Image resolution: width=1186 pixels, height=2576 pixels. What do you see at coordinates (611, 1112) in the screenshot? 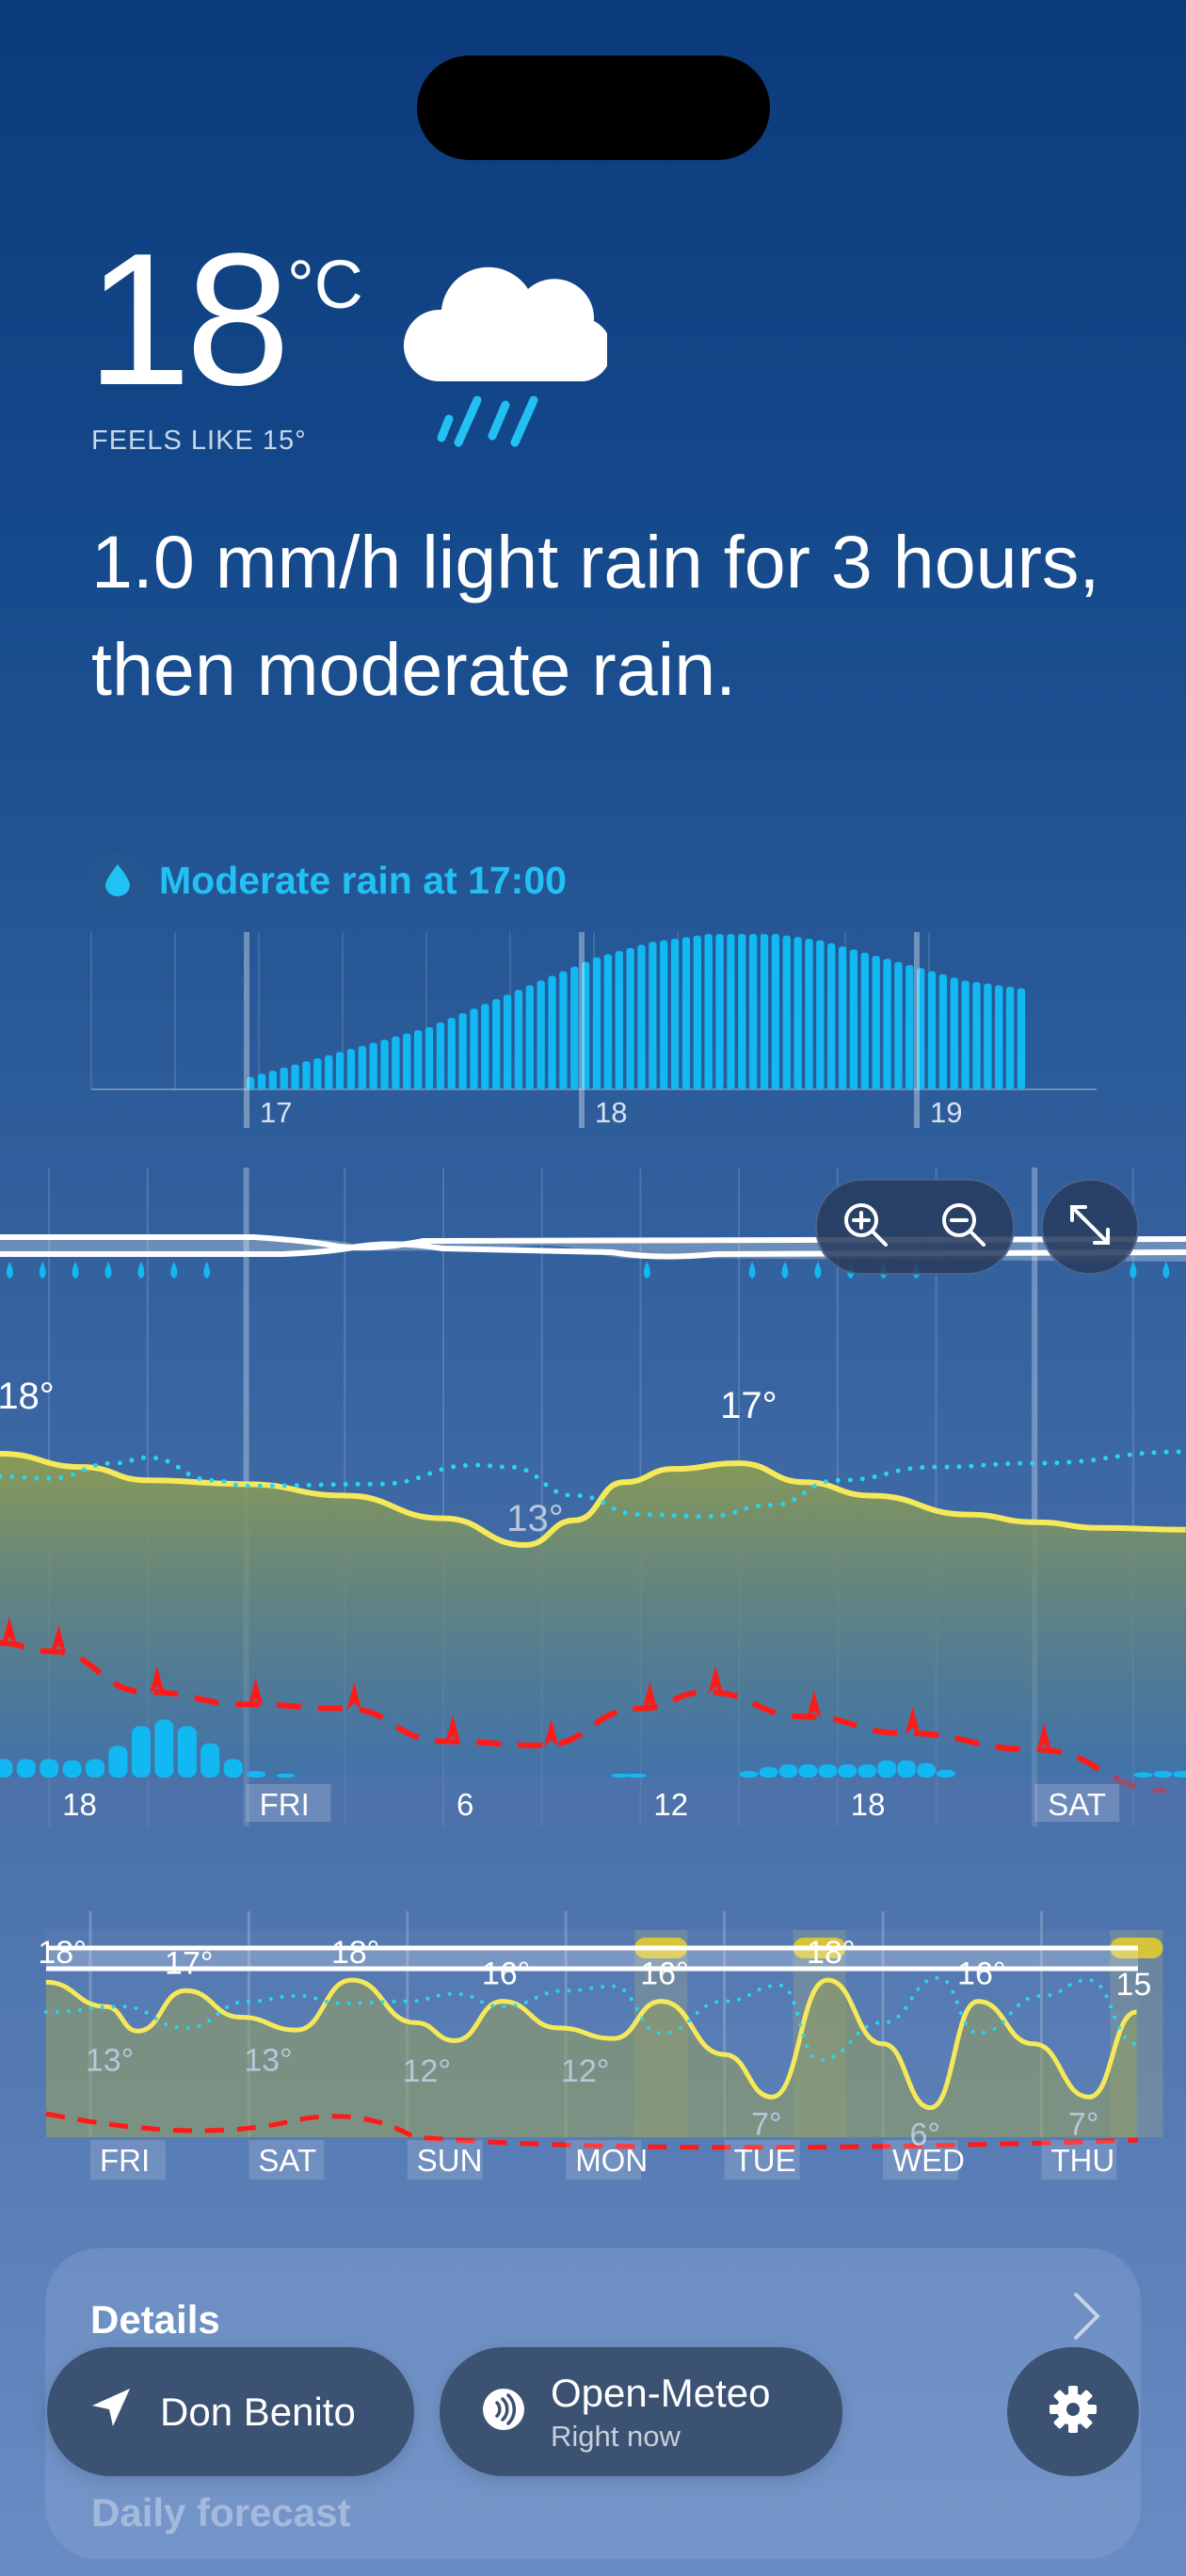
I see `hour-label: 18` at bounding box center [611, 1112].